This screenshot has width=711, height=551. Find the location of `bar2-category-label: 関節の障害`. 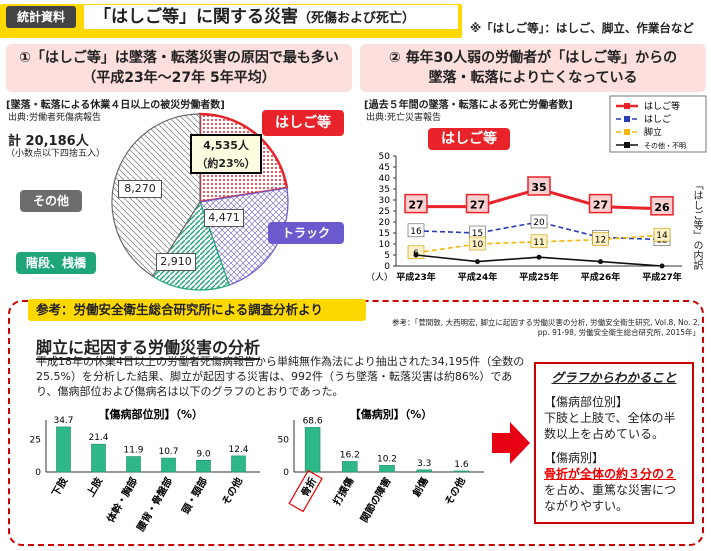

bar2-category-label: 関節の障害 is located at coordinates (375, 500).